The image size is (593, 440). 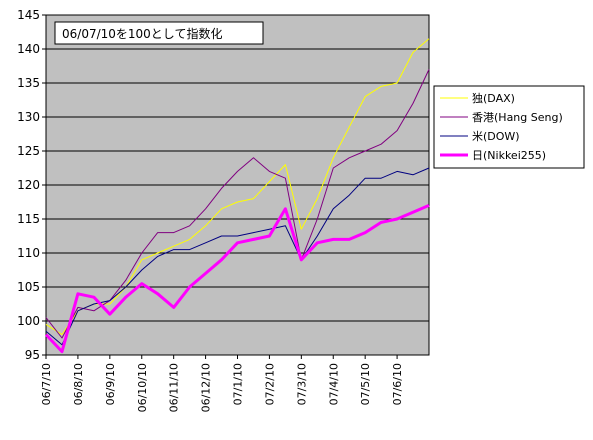 What do you see at coordinates (28, 287) in the screenshot?
I see `y-tick-label: 105` at bounding box center [28, 287].